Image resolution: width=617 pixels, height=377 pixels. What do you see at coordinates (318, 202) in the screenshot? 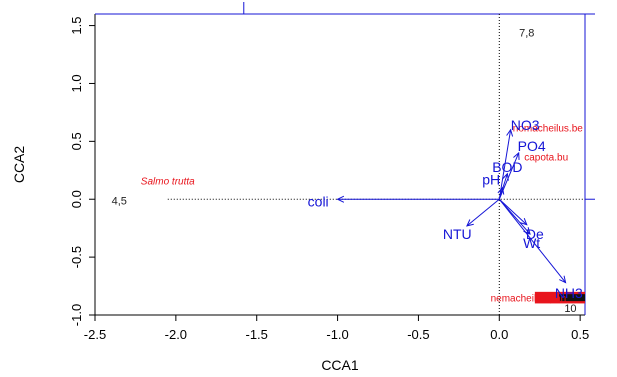
I see `env-label-coli: coli` at bounding box center [318, 202].